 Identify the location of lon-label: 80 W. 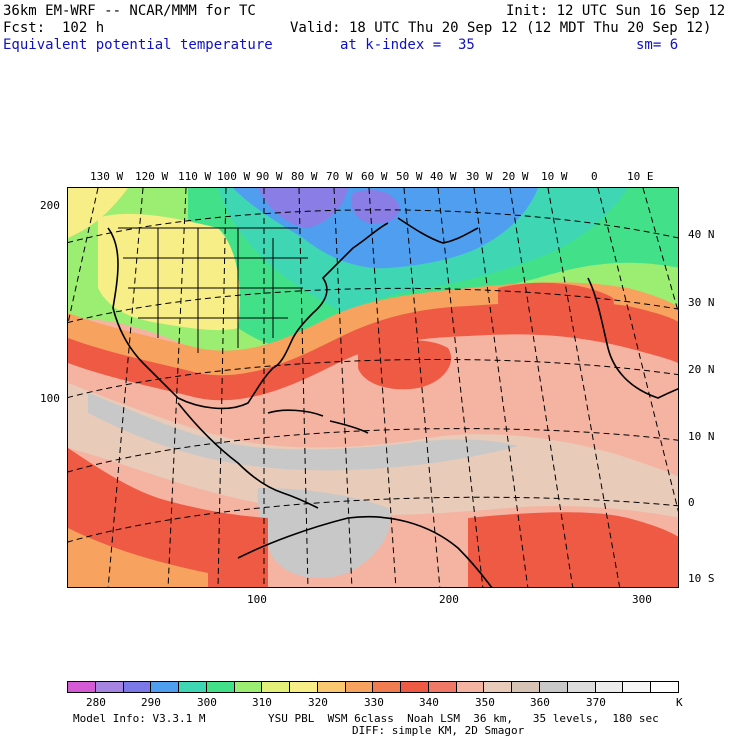
(304, 176).